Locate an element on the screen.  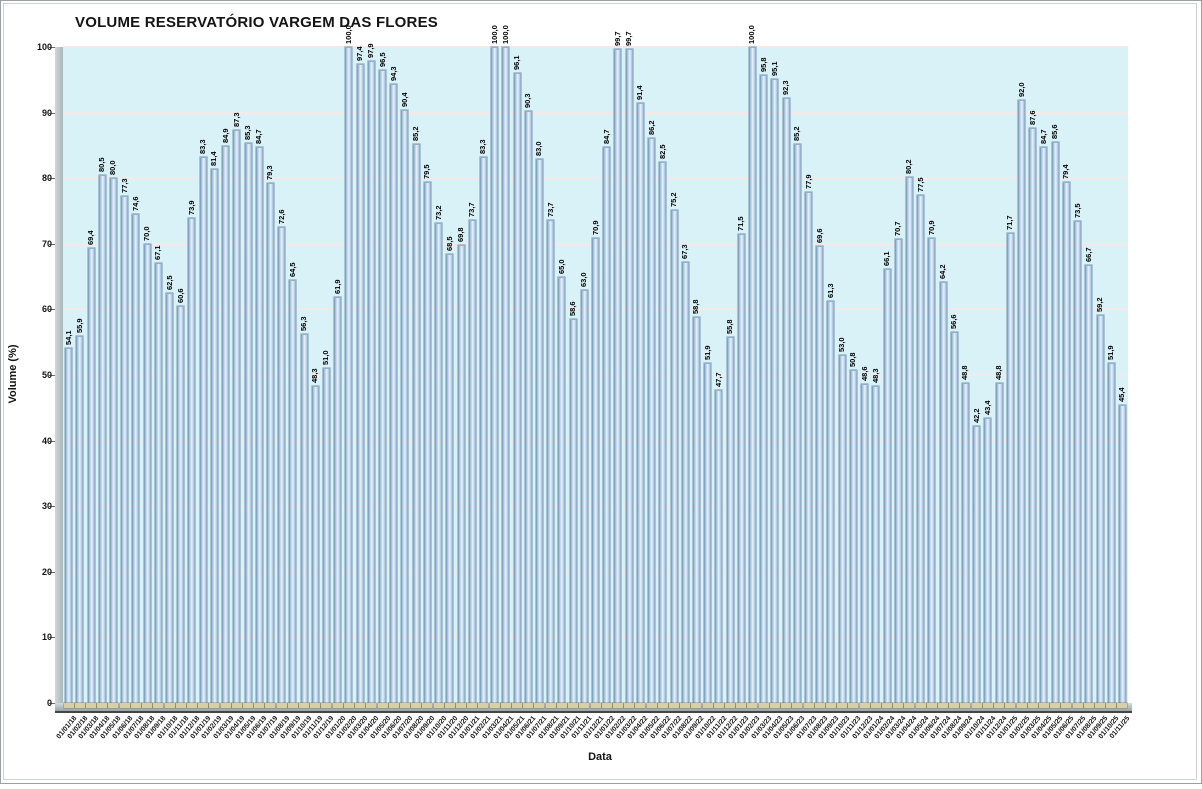
bar-value-label: 83,0 is located at coordinates (539, 148).